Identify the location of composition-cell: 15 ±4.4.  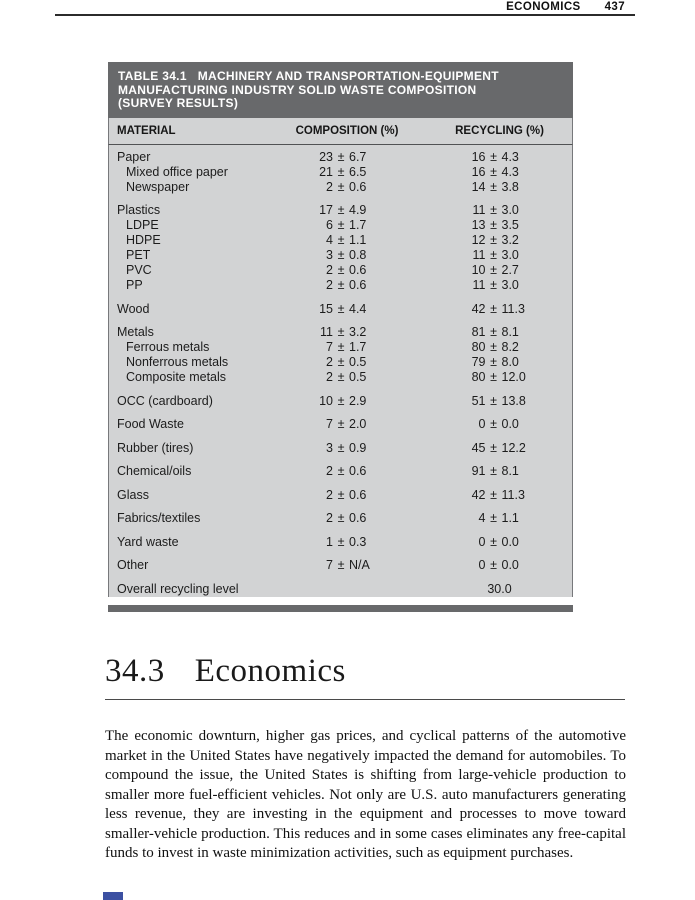
(347, 309).